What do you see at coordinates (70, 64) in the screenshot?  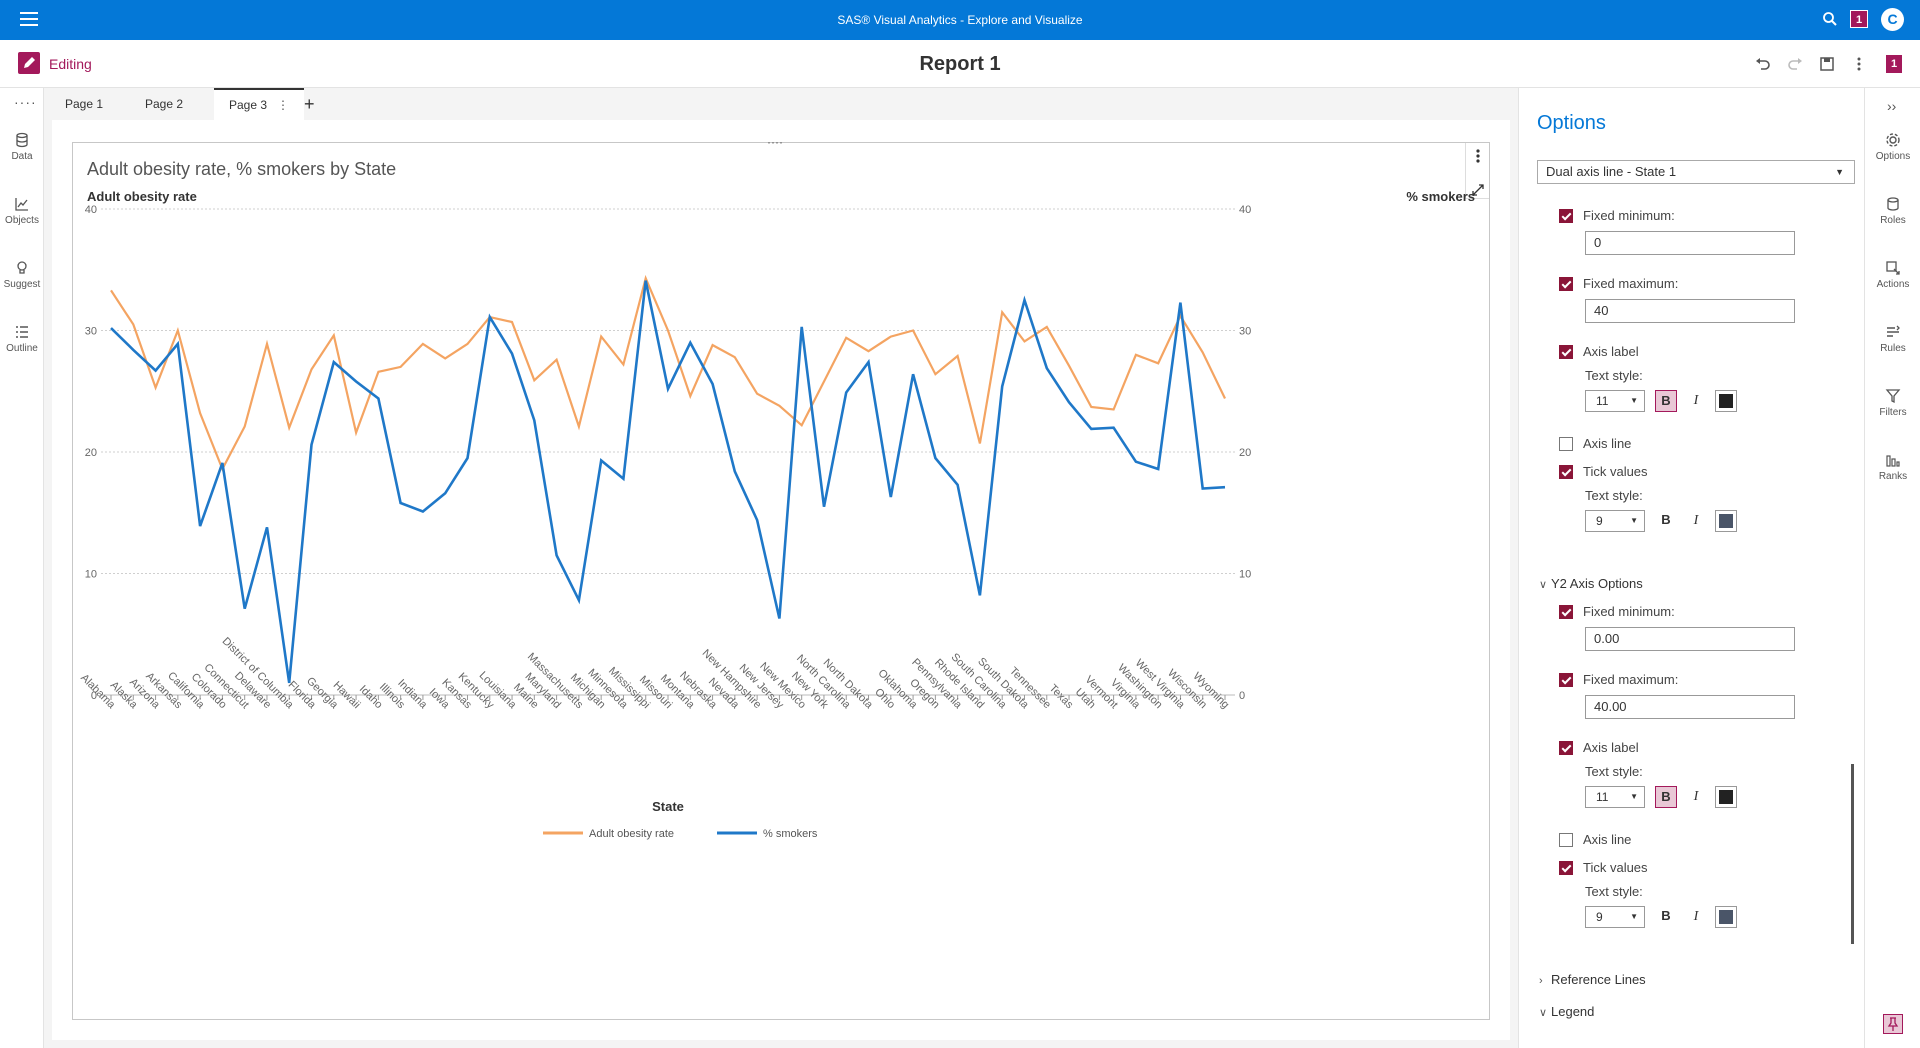 I see `edit-mode-label: Editing` at bounding box center [70, 64].